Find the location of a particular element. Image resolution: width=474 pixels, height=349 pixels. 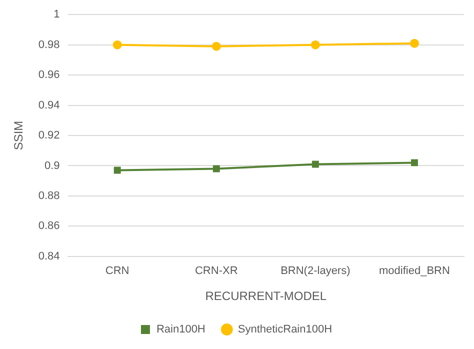

x-tick-label: CRN is located at coordinates (117, 271).